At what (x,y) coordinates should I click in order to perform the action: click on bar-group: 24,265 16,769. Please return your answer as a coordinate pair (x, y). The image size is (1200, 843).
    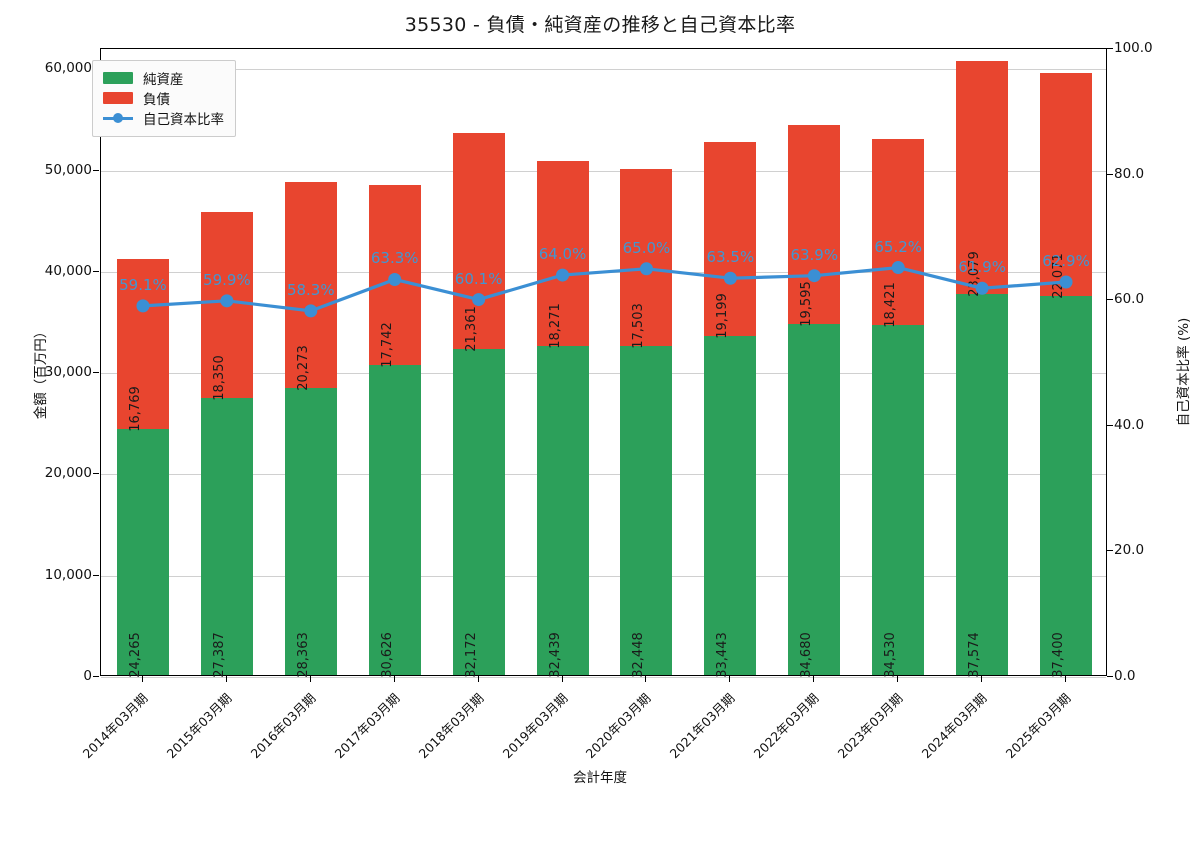
    Looking at the image, I should click on (142, 362).